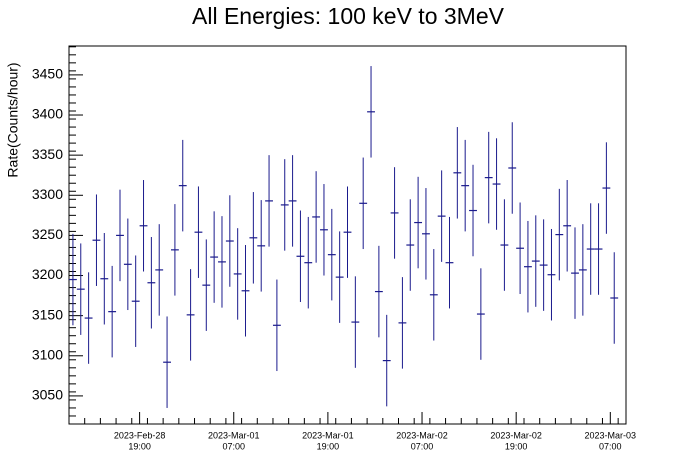 The width and height of the screenshot is (696, 472). I want to click on x-tick-label: 2023-Feb-28, so click(140, 435).